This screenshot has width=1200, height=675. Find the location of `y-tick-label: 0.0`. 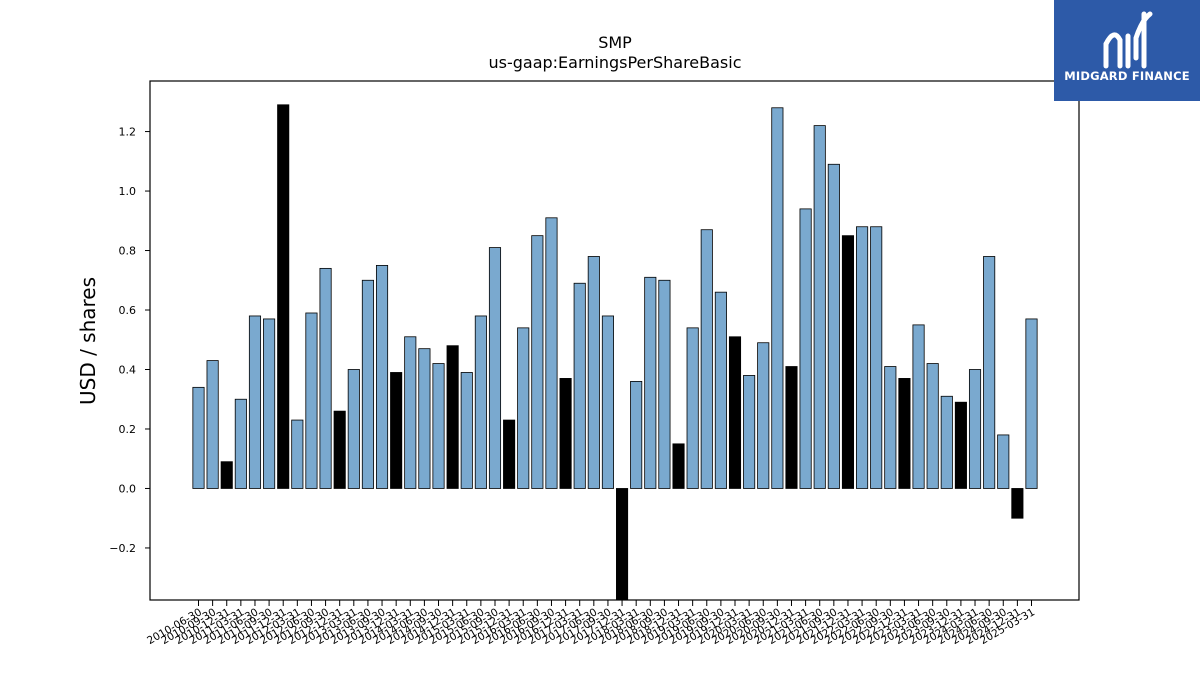

y-tick-label: 0.0 is located at coordinates (128, 488).